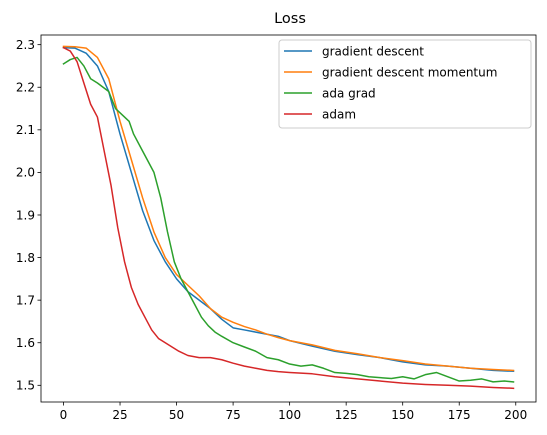 This screenshot has height=435, width=547. Describe the element at coordinates (339, 114) in the screenshot. I see `legend-label: adam` at that location.